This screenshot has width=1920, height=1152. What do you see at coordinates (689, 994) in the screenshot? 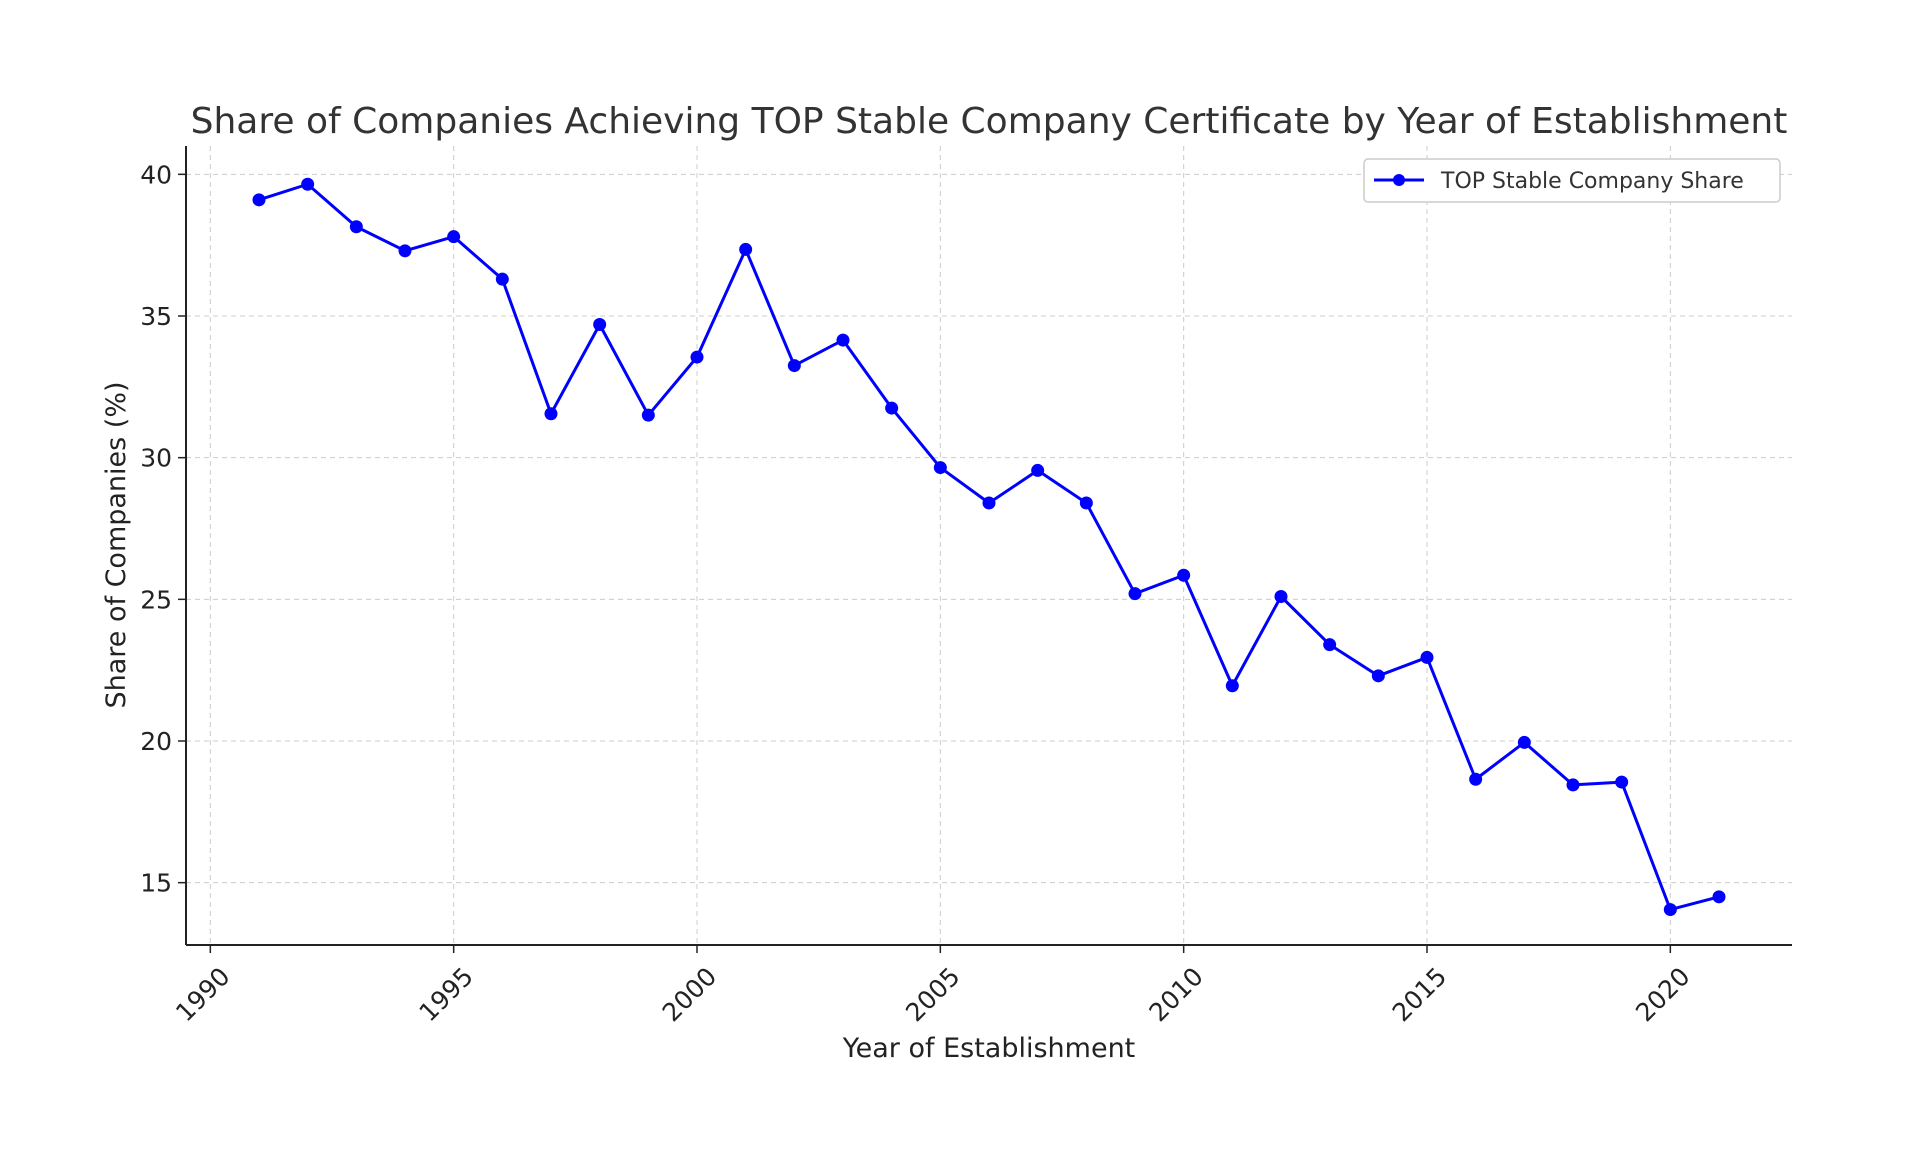
I see `x-tick-label: 2000` at bounding box center [689, 994].